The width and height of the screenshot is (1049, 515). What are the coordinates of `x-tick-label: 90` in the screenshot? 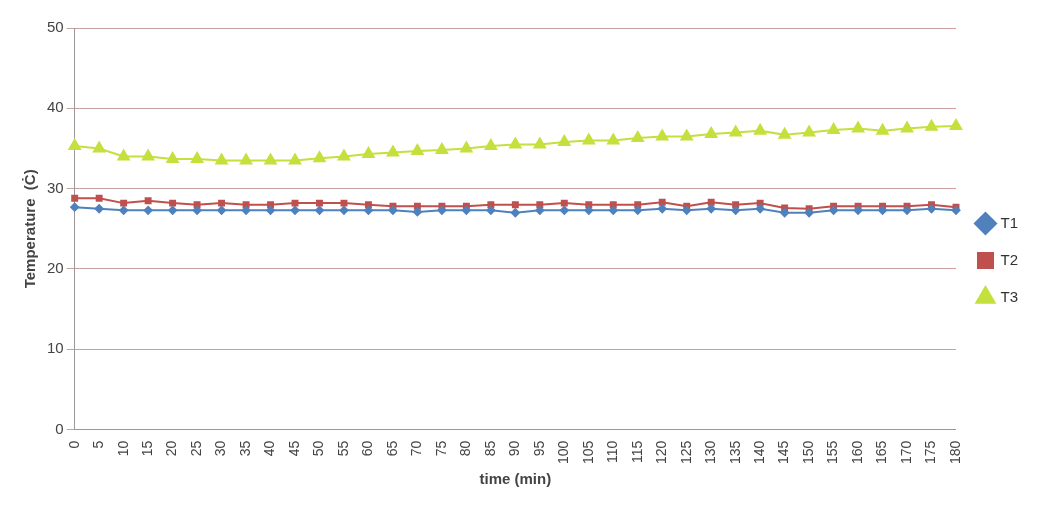 It's located at (514, 448).